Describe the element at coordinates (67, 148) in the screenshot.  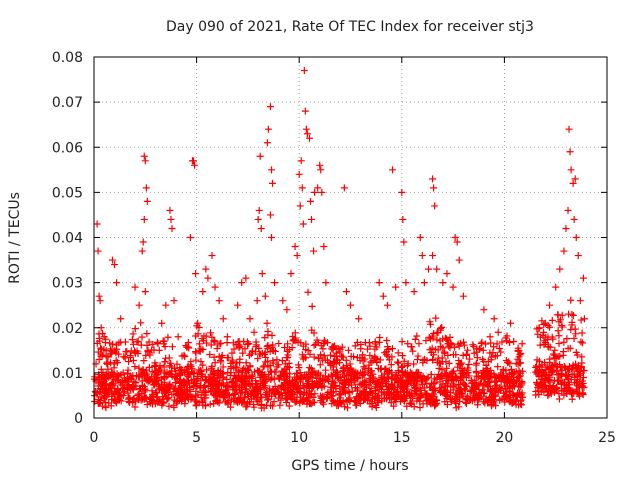
I see `y-tick-label: 0.06` at that location.